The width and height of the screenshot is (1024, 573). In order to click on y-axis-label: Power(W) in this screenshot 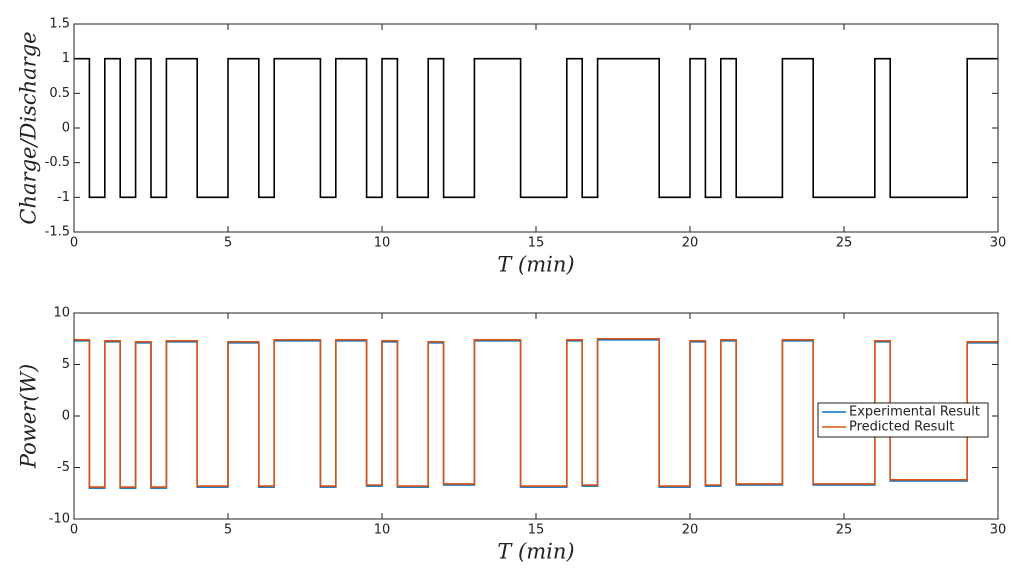, I will do `click(29, 416)`.